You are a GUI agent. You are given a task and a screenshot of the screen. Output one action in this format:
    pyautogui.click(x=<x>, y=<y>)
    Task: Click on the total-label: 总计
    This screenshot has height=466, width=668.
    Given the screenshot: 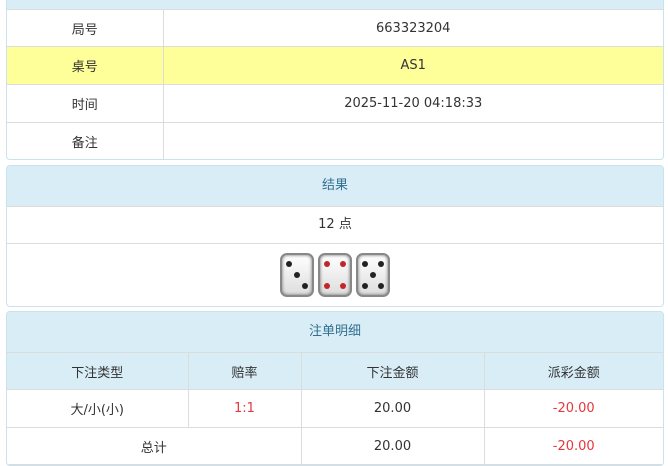 What is the action you would take?
    pyautogui.click(x=154, y=446)
    